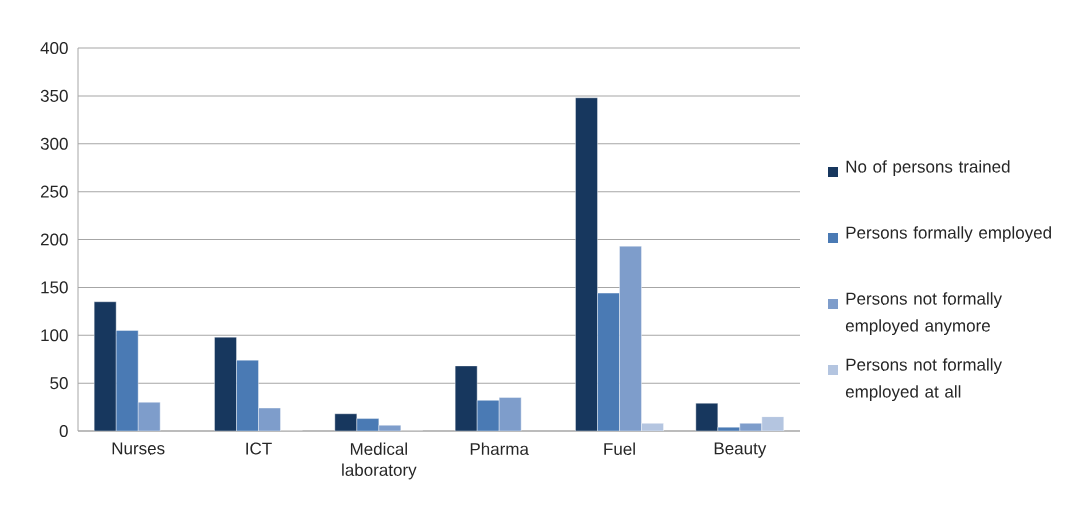 This screenshot has height=507, width=1076. Describe the element at coordinates (54, 191) in the screenshot. I see `y-tick-label: 250` at that location.